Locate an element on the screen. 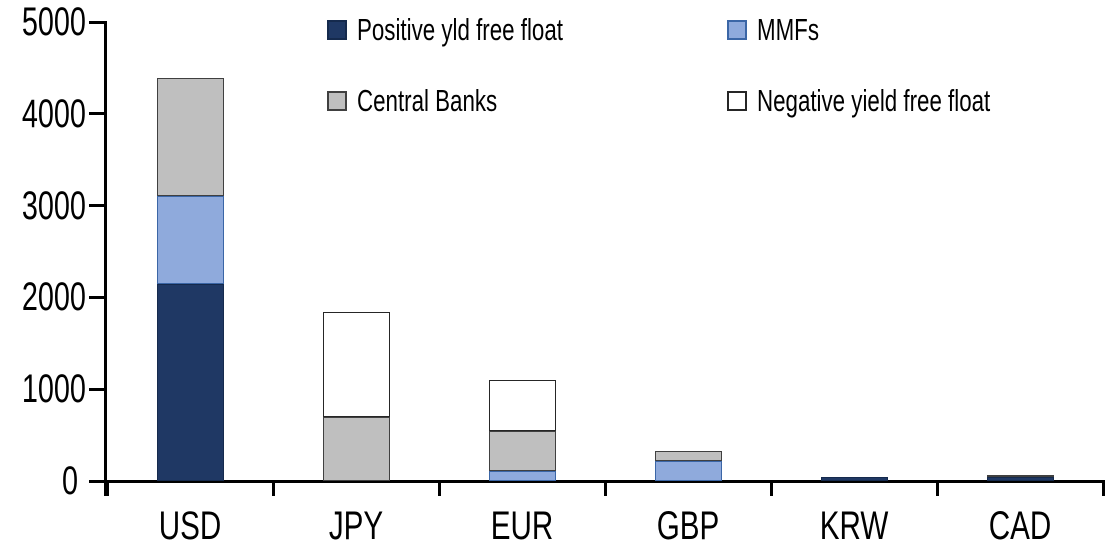 The height and width of the screenshot is (556, 1109). legend-item-negative-yield-free-float: Negative yield free float is located at coordinates (904, 100).